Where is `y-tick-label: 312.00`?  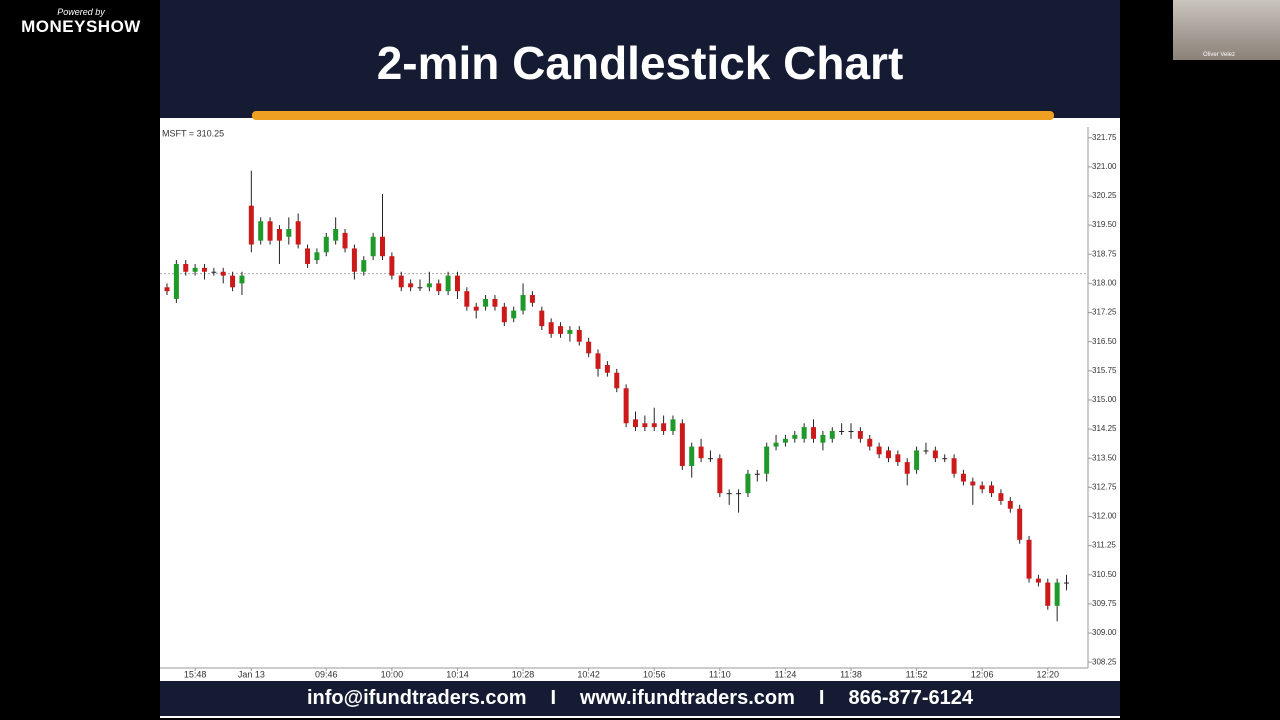 y-tick-label: 312.00 is located at coordinates (1104, 516).